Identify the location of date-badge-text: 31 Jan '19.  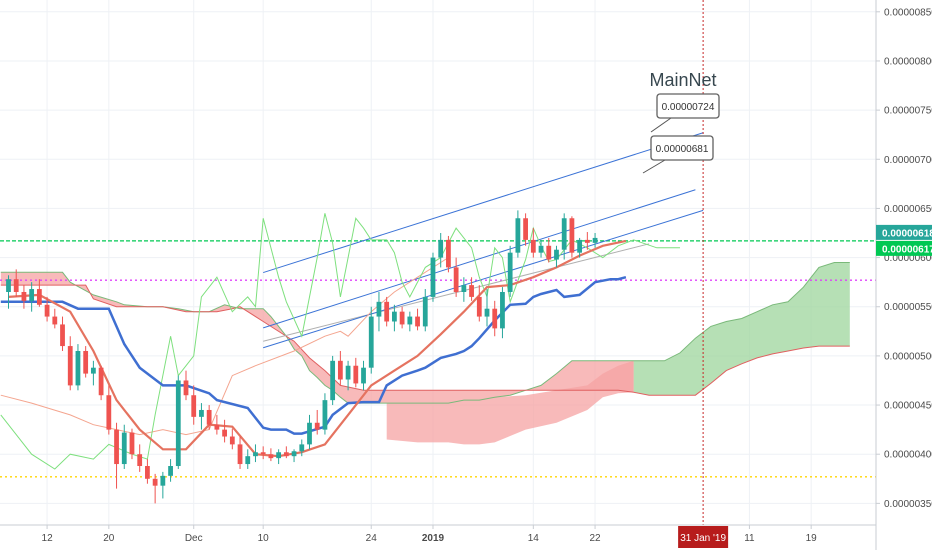
(703, 538).